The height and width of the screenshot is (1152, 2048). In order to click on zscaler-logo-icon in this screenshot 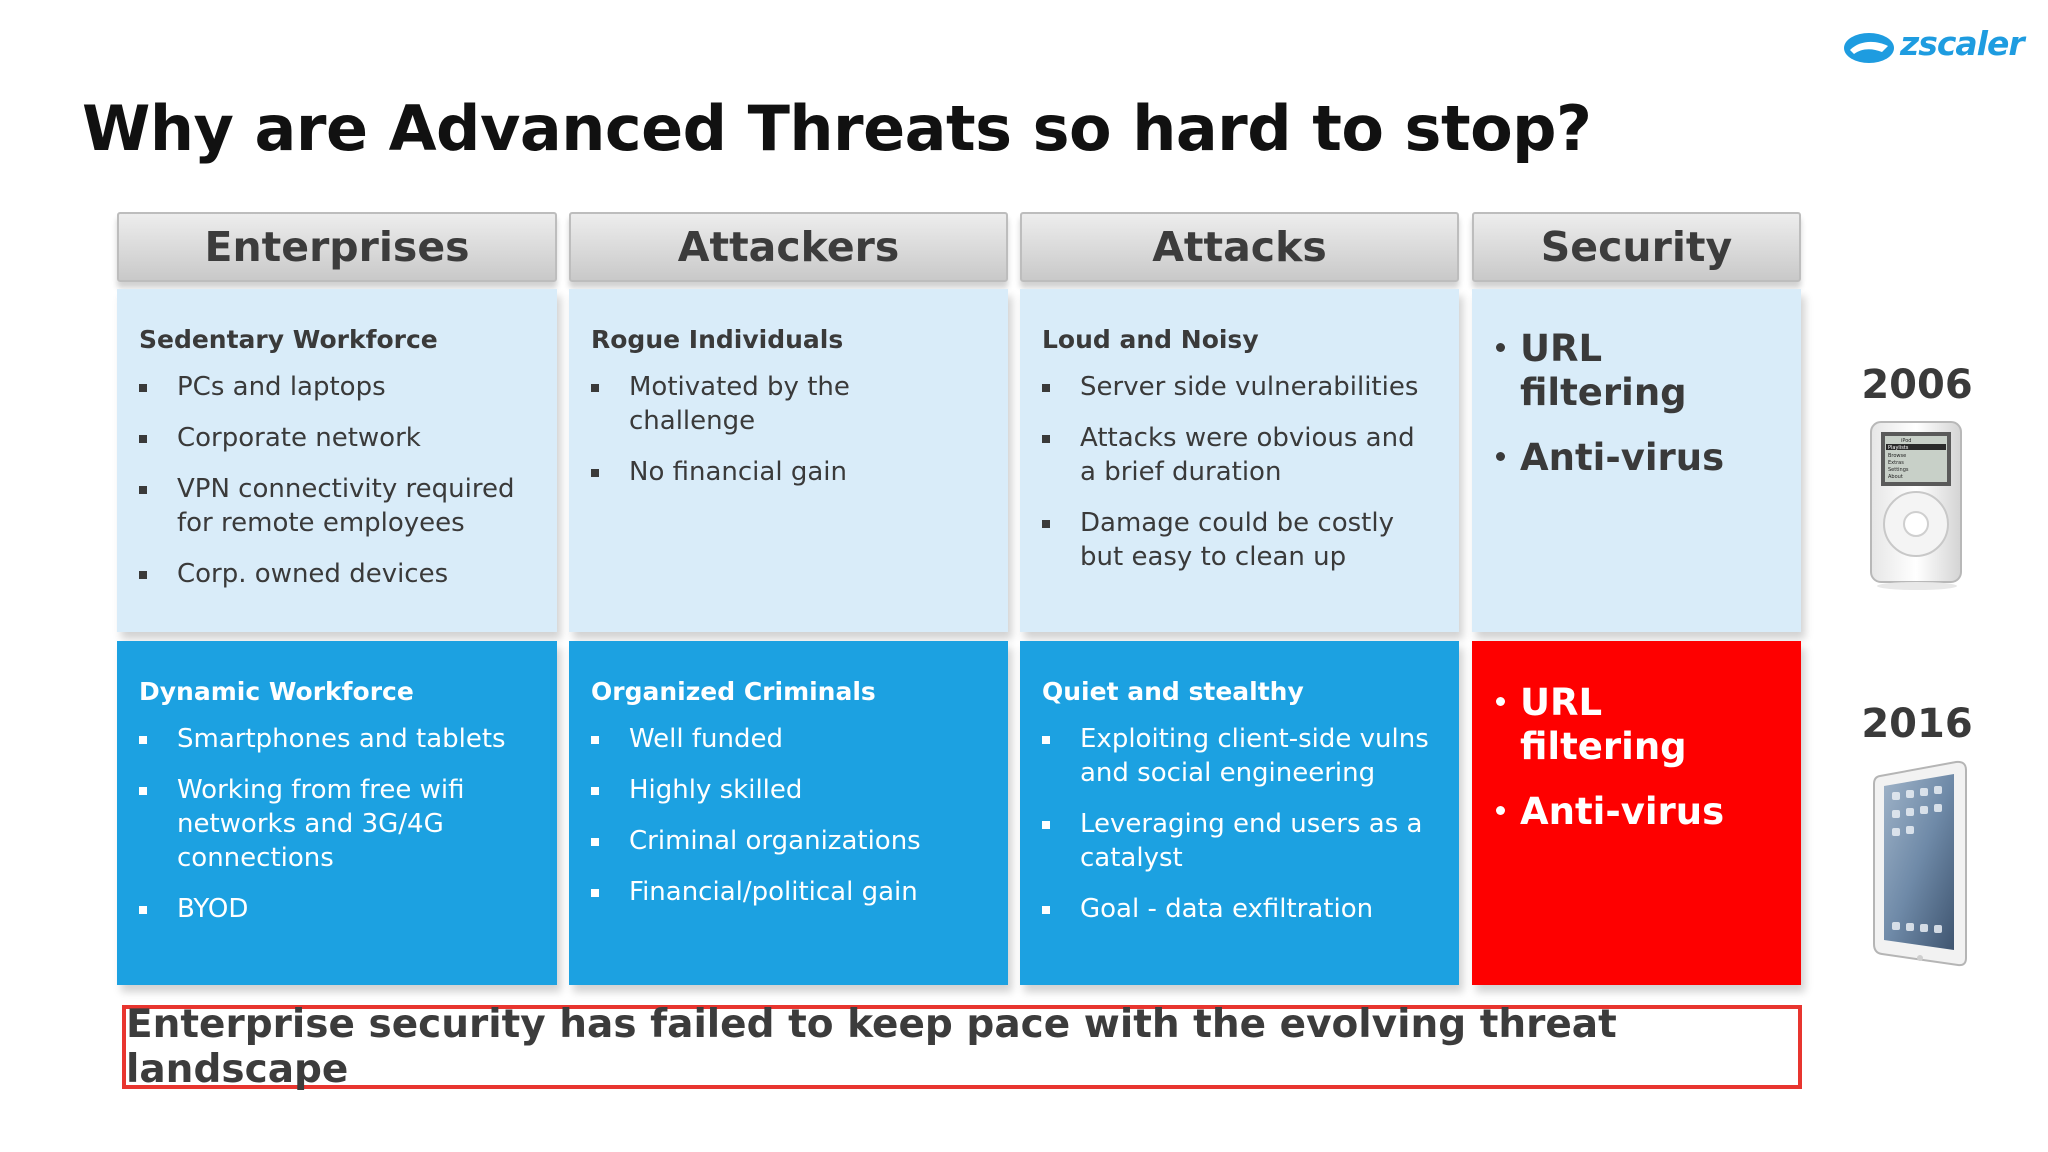, I will do `click(1869, 48)`.